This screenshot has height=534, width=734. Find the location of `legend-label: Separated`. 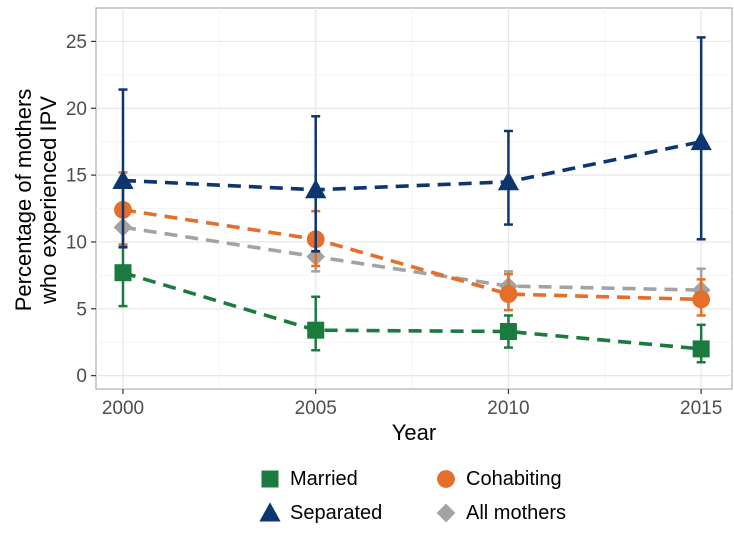

legend-label: Separated is located at coordinates (336, 513).